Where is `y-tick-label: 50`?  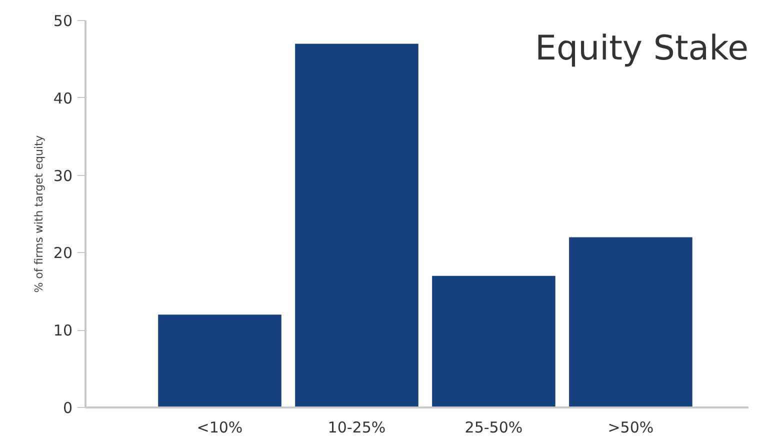
y-tick-label: 50 is located at coordinates (63, 21).